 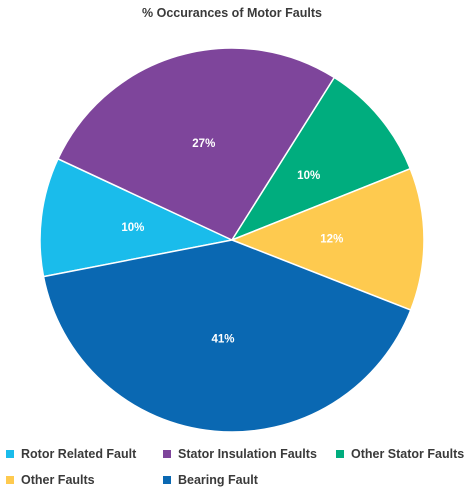 I want to click on legend-item-stator-insulation-faults: Stator Insulation Faults, so click(x=240, y=454).